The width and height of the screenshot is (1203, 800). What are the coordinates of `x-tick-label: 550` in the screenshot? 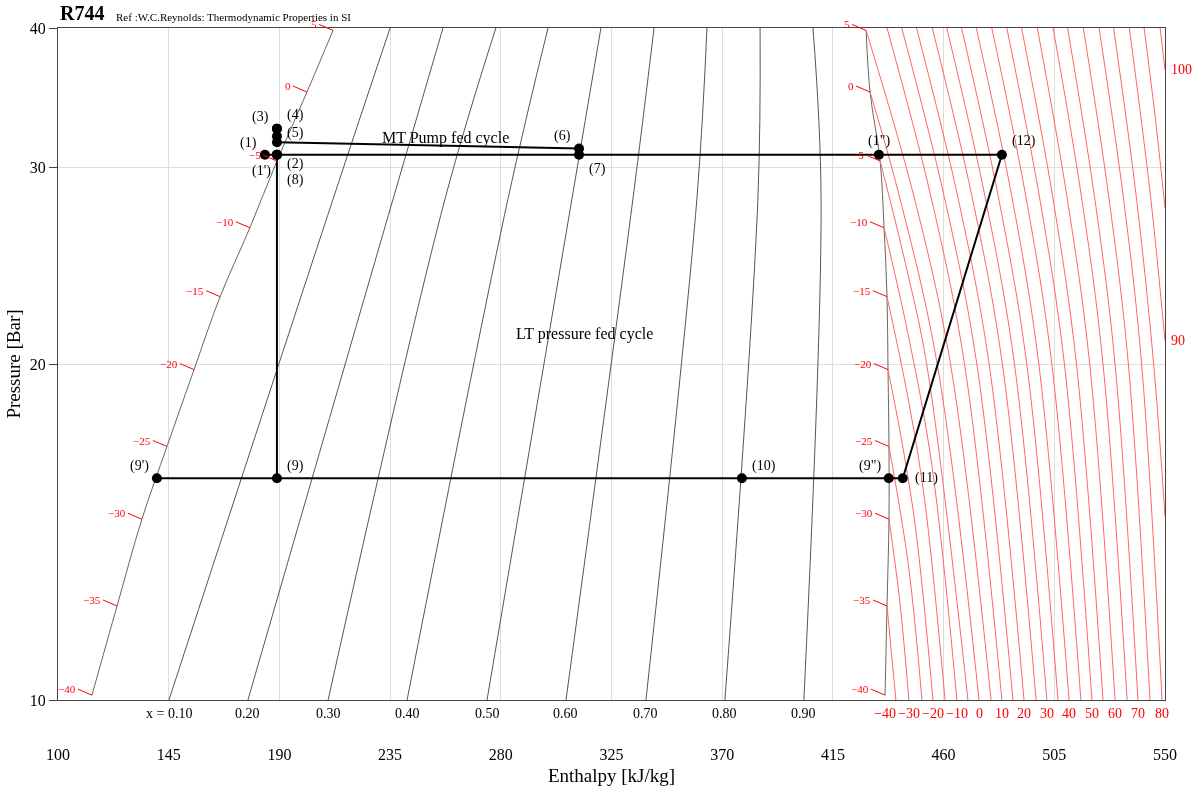 It's located at (1165, 755).